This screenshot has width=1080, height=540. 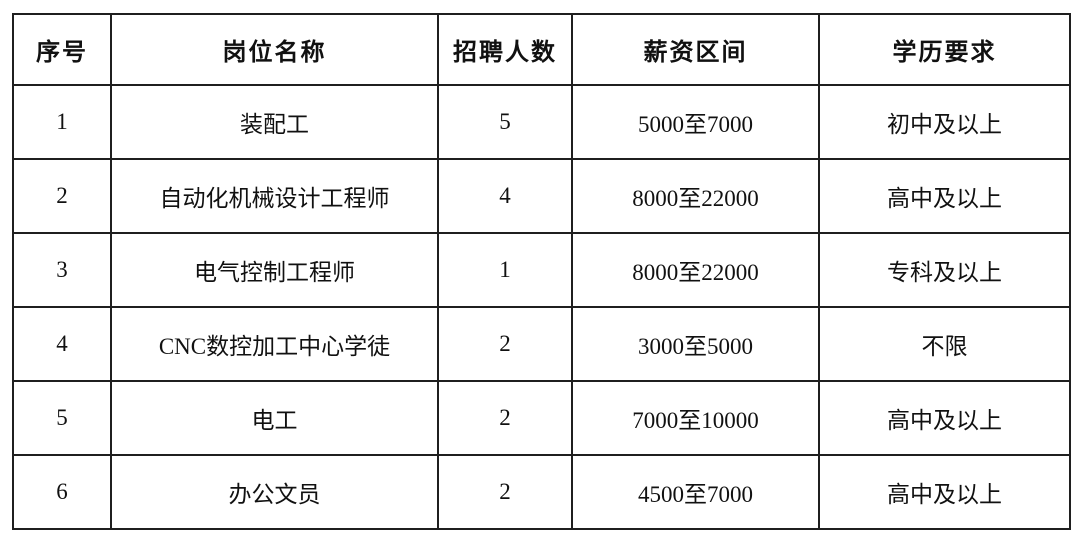 I want to click on header-cell-headcount: 招聘人数, so click(x=505, y=49).